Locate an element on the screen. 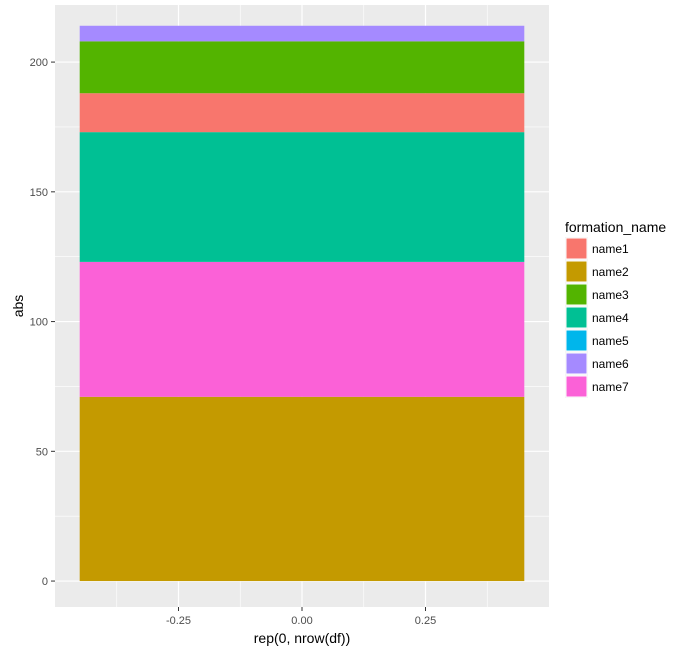 The width and height of the screenshot is (697, 653). legend-label: name1 is located at coordinates (610, 249).